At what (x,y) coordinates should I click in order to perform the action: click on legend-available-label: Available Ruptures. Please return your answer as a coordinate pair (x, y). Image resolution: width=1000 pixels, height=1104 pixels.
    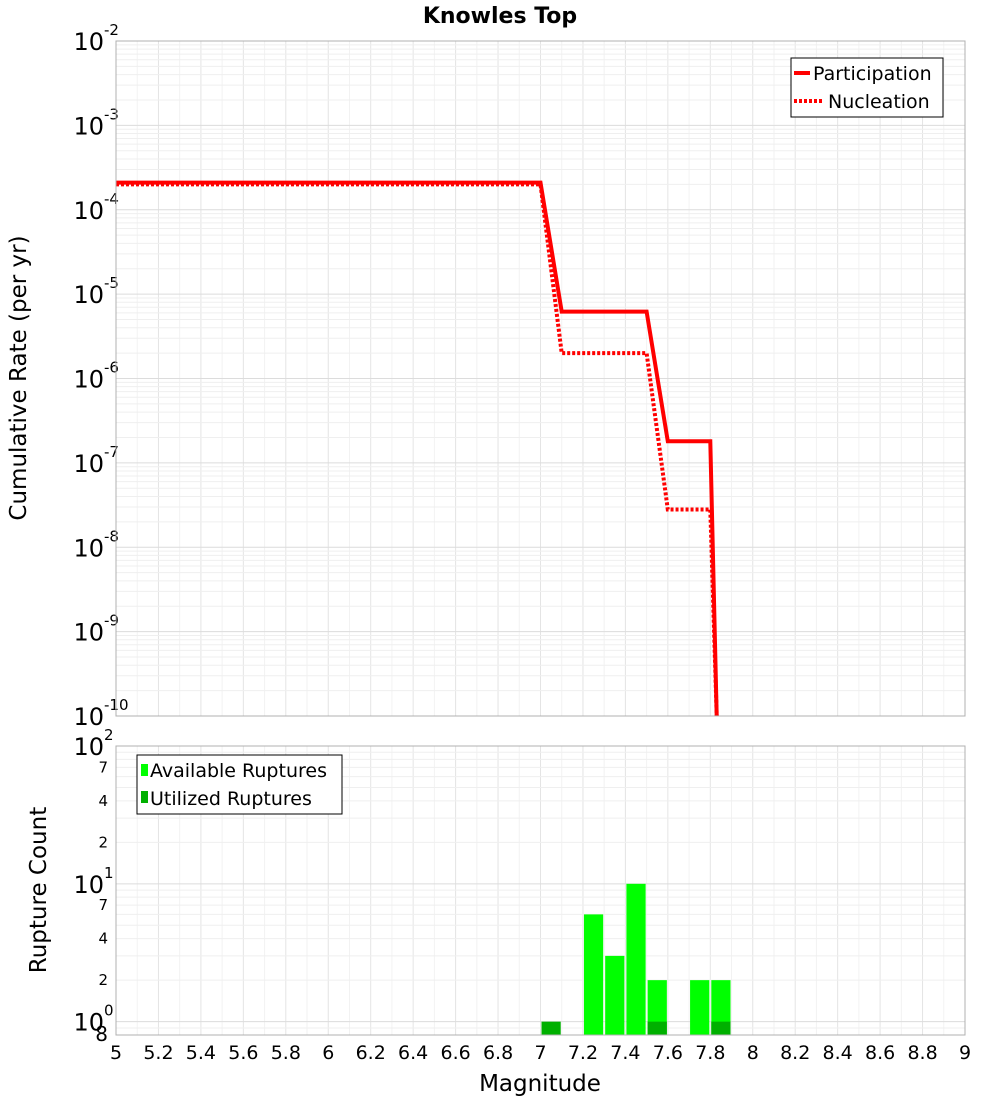
    Looking at the image, I should click on (238, 771).